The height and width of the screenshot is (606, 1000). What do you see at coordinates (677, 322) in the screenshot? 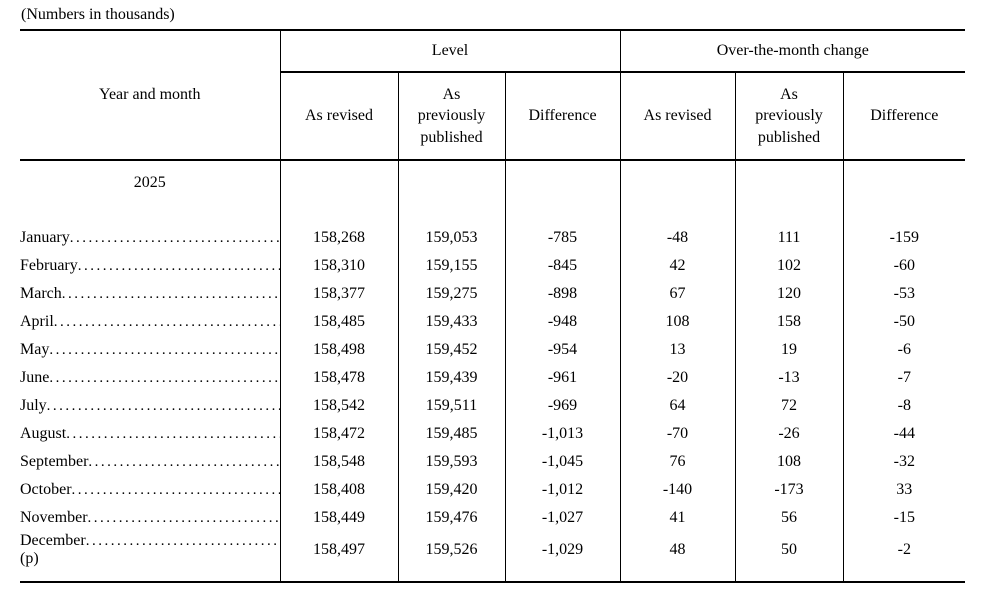
I see `value-cell: 108` at bounding box center [677, 322].